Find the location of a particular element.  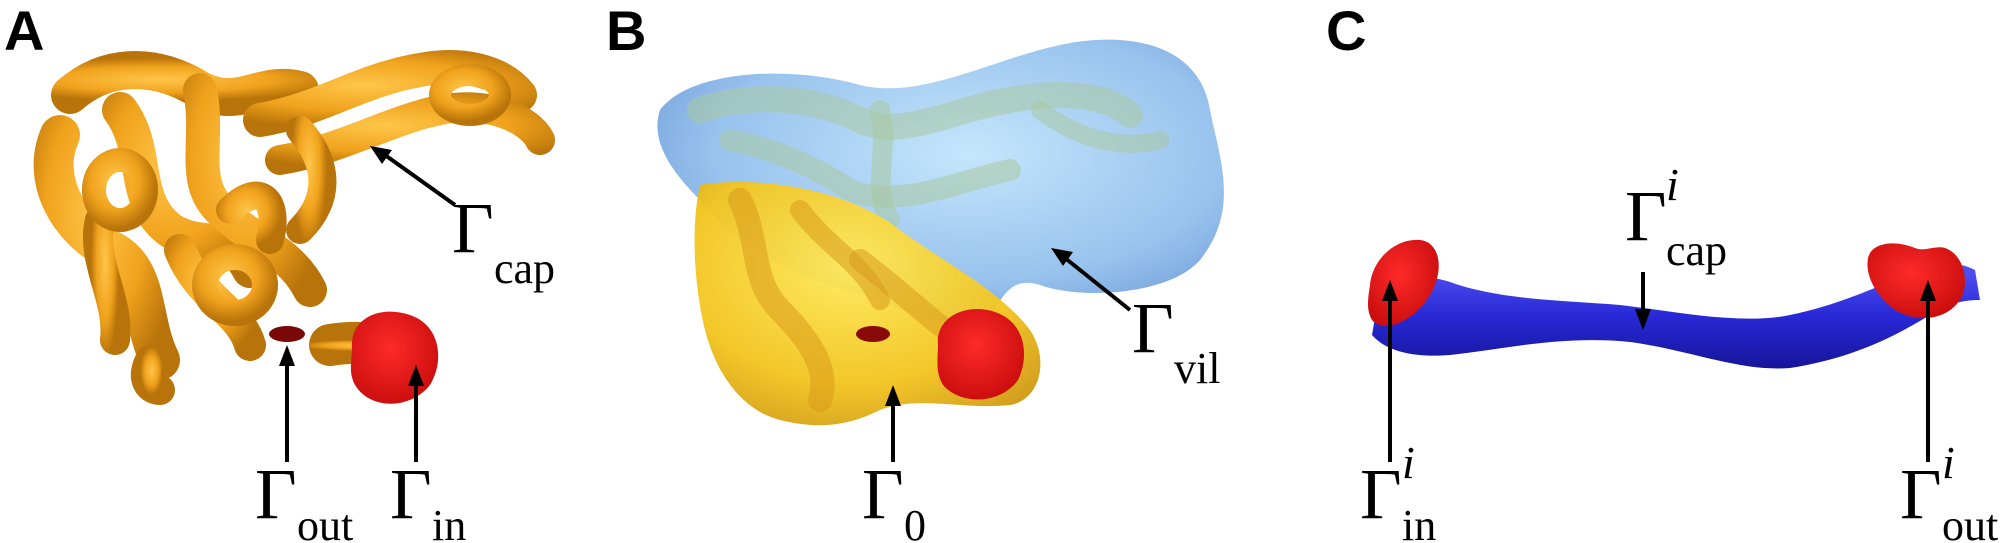

label-gamma-in-a: Γ in is located at coordinates (428, 498).